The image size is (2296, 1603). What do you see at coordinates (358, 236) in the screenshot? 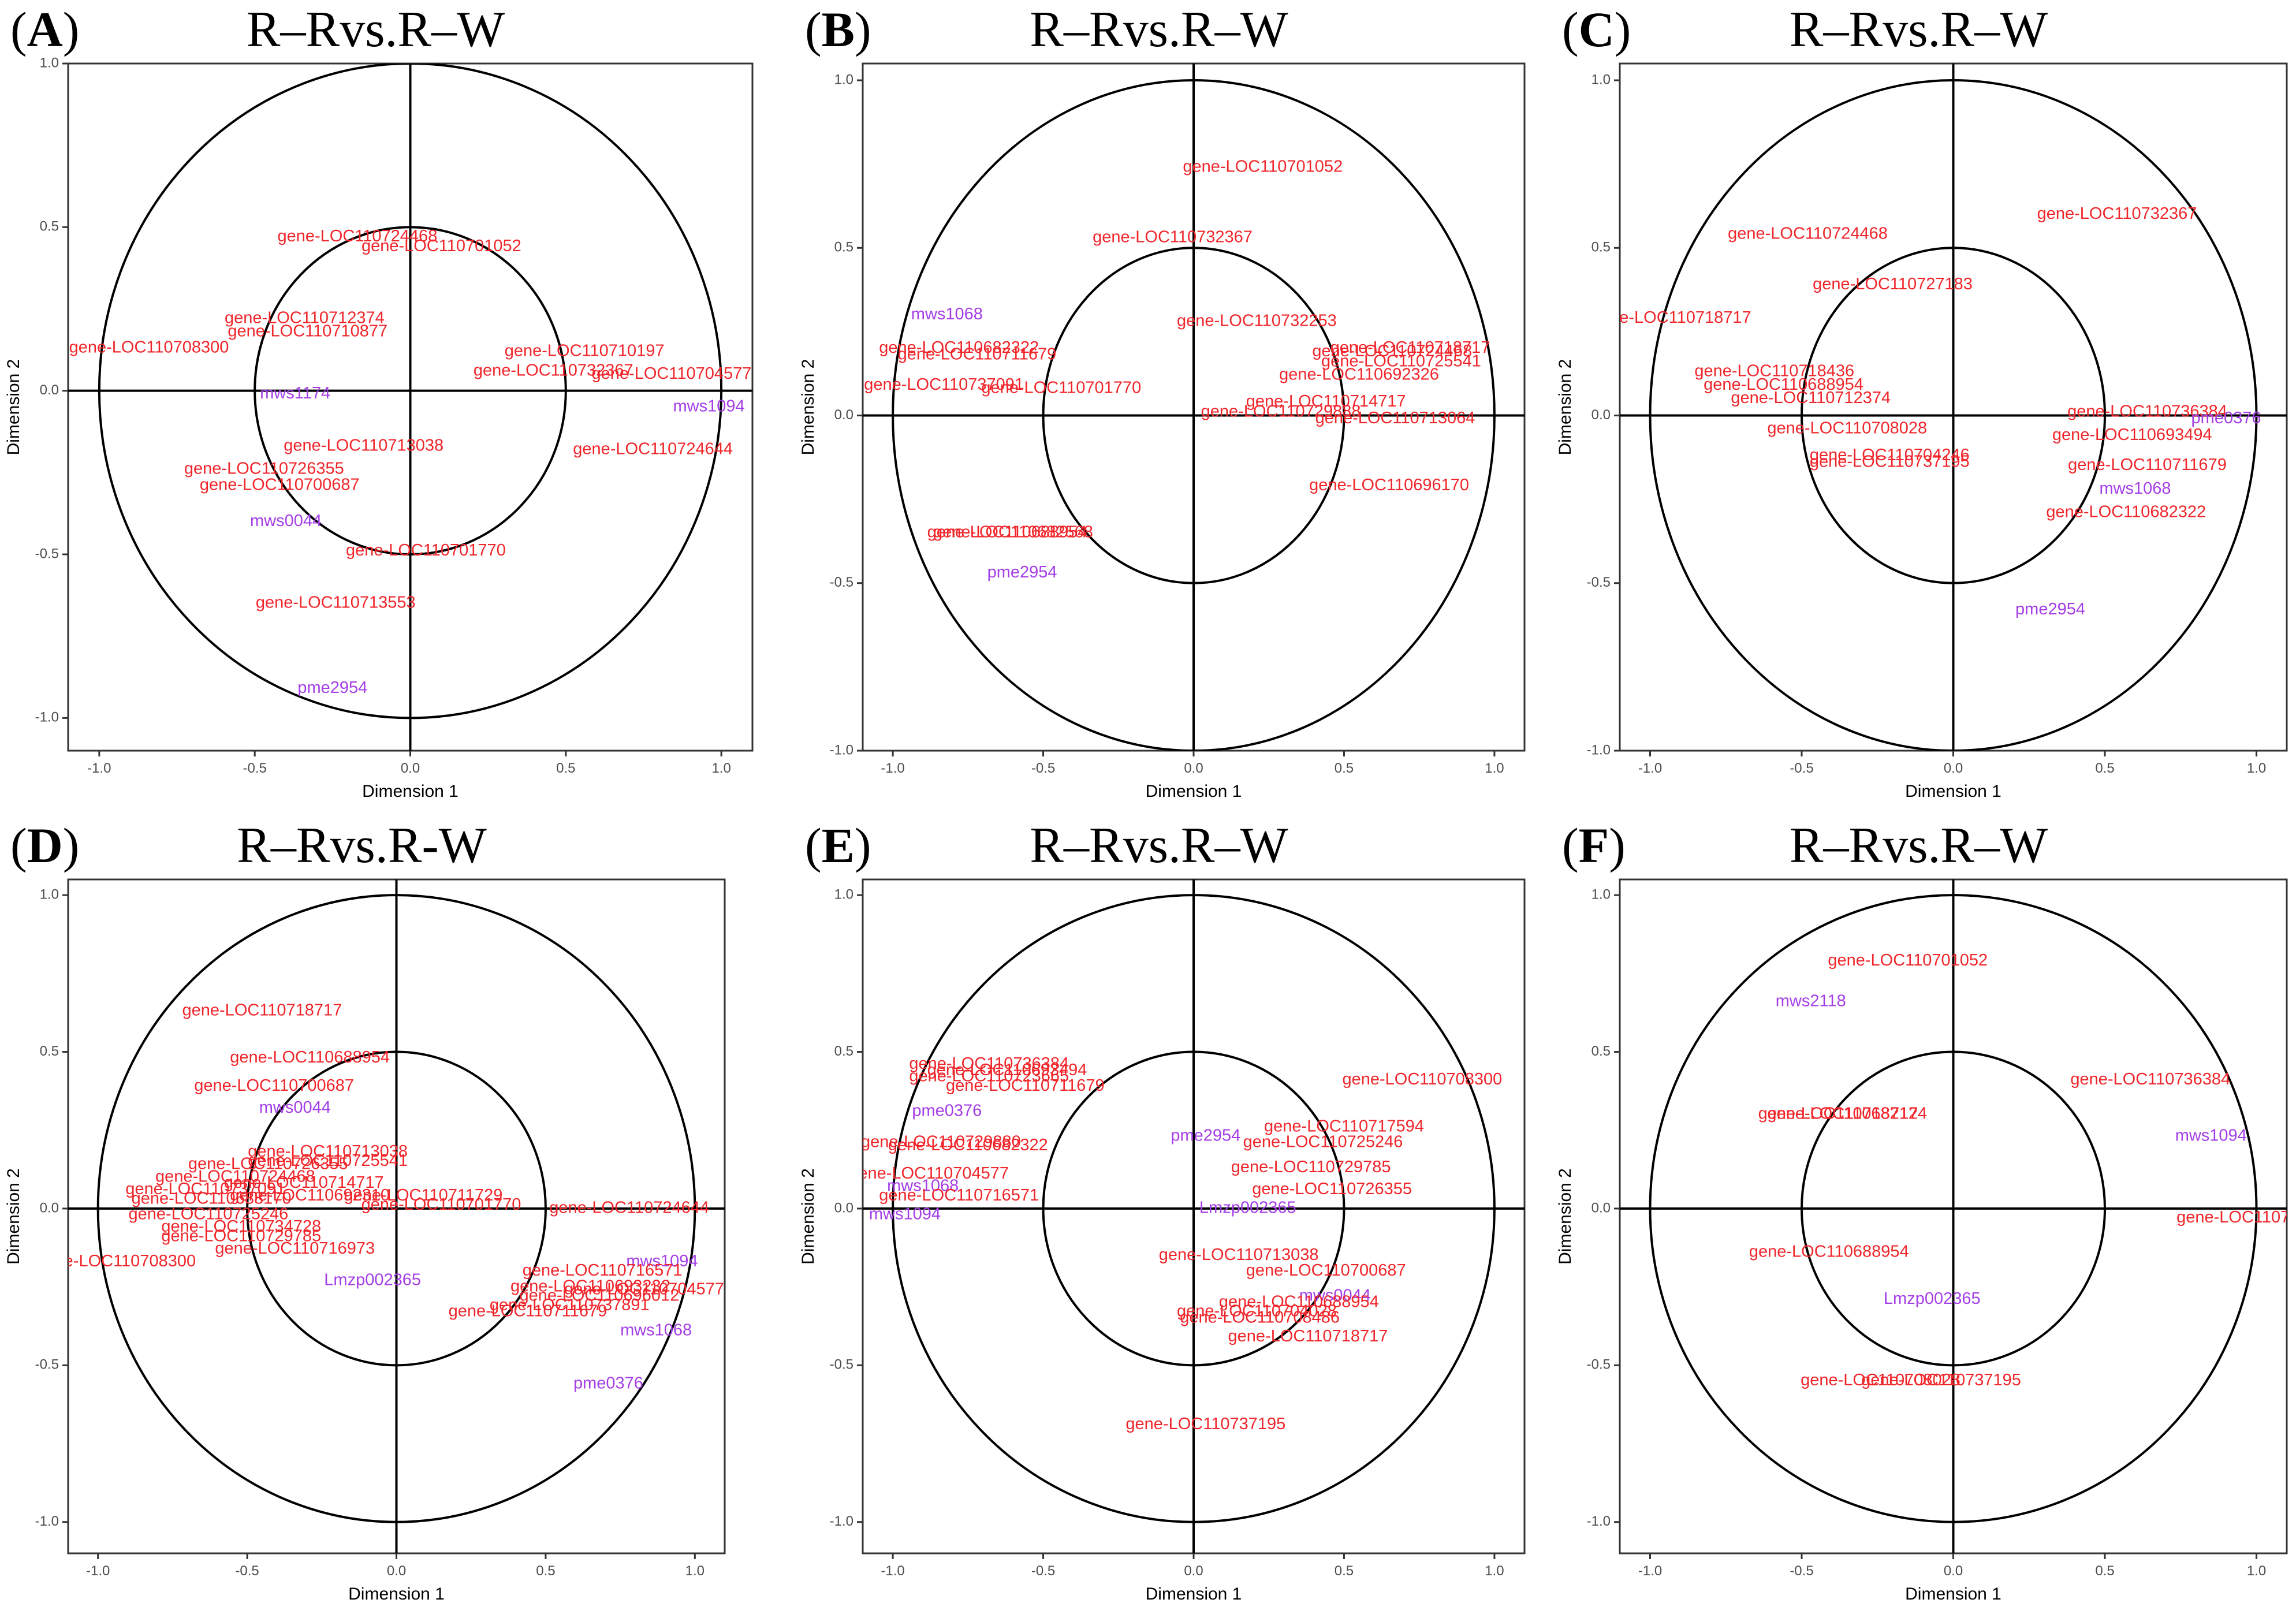
I see `gene-label: gene-LOC110724468` at bounding box center [358, 236].